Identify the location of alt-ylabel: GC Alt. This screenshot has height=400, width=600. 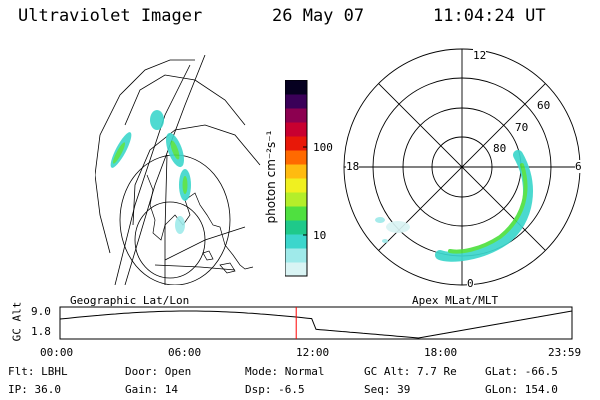
(17, 321).